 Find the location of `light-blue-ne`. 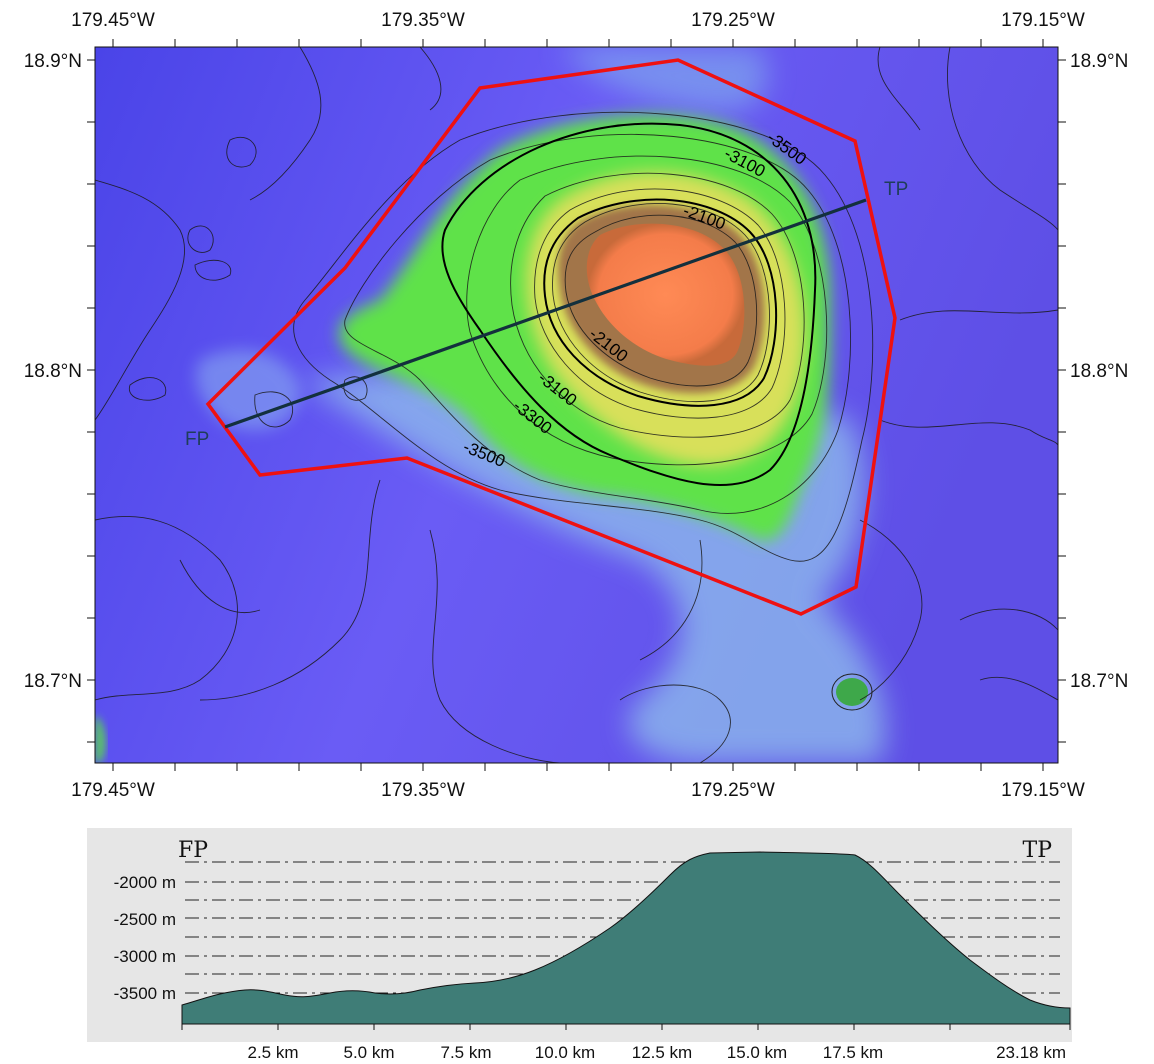

light-blue-ne is located at coordinates (664, 79).